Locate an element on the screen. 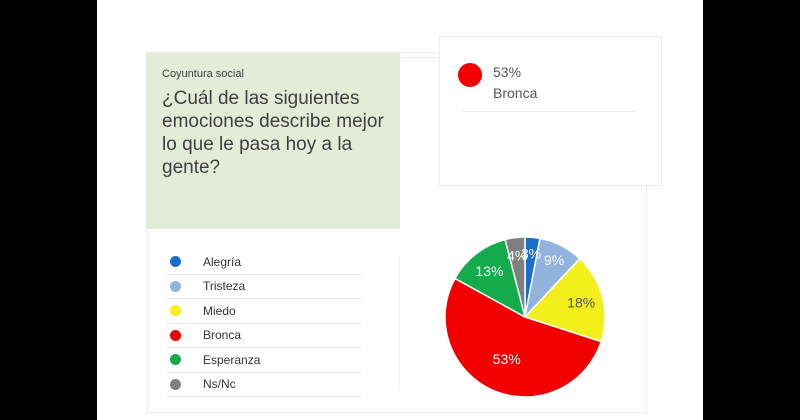 The height and width of the screenshot is (420, 800). tooltip-divider is located at coordinates (549, 111).